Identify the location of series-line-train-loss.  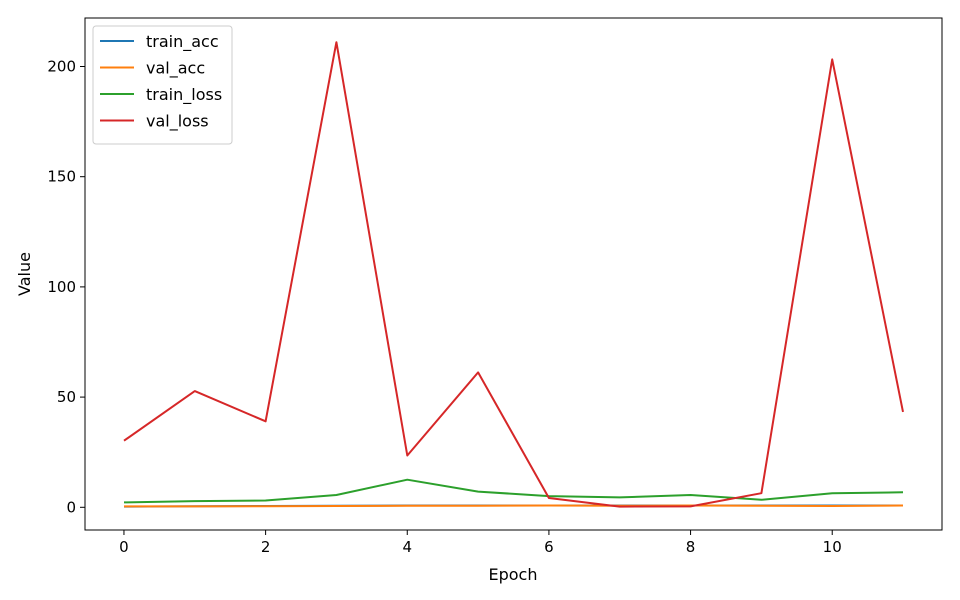
(513, 491).